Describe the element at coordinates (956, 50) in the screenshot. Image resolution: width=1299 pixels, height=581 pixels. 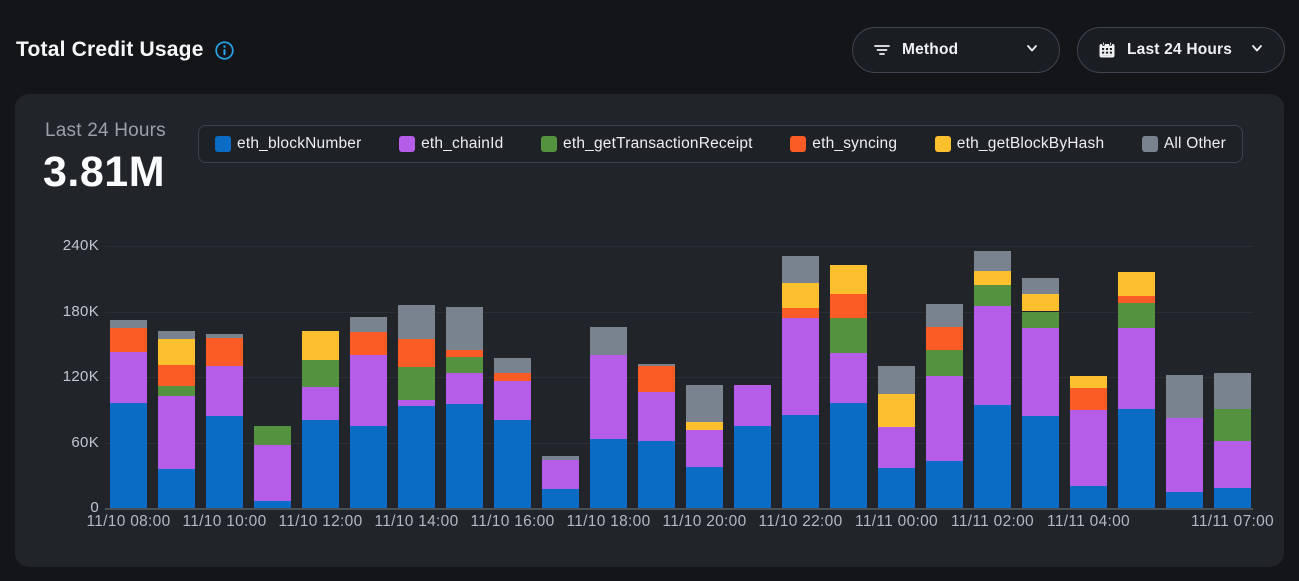
I see `method-filter-dropdown: Method` at that location.